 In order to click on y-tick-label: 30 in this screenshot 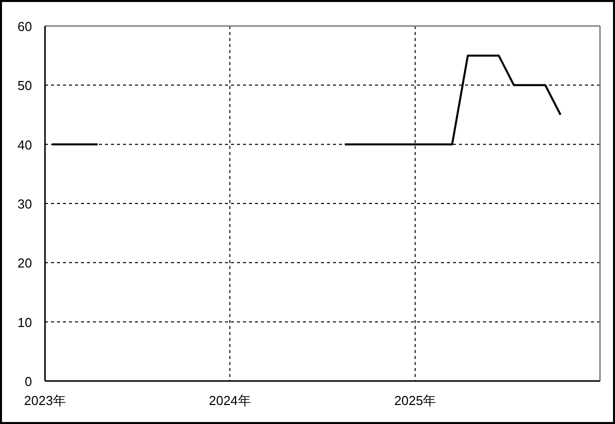, I will do `click(25, 204)`.